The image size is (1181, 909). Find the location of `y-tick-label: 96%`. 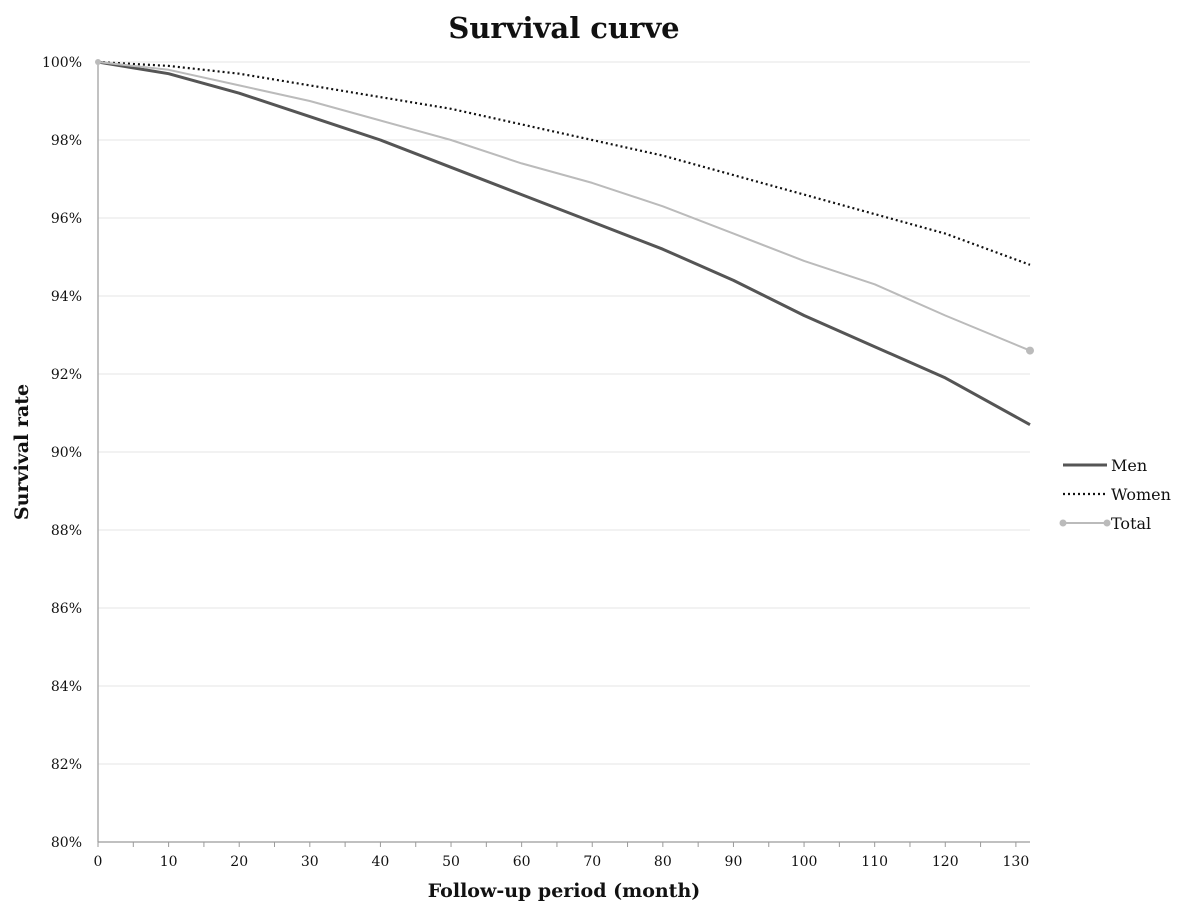

y-tick-label: 96% is located at coordinates (66, 219).